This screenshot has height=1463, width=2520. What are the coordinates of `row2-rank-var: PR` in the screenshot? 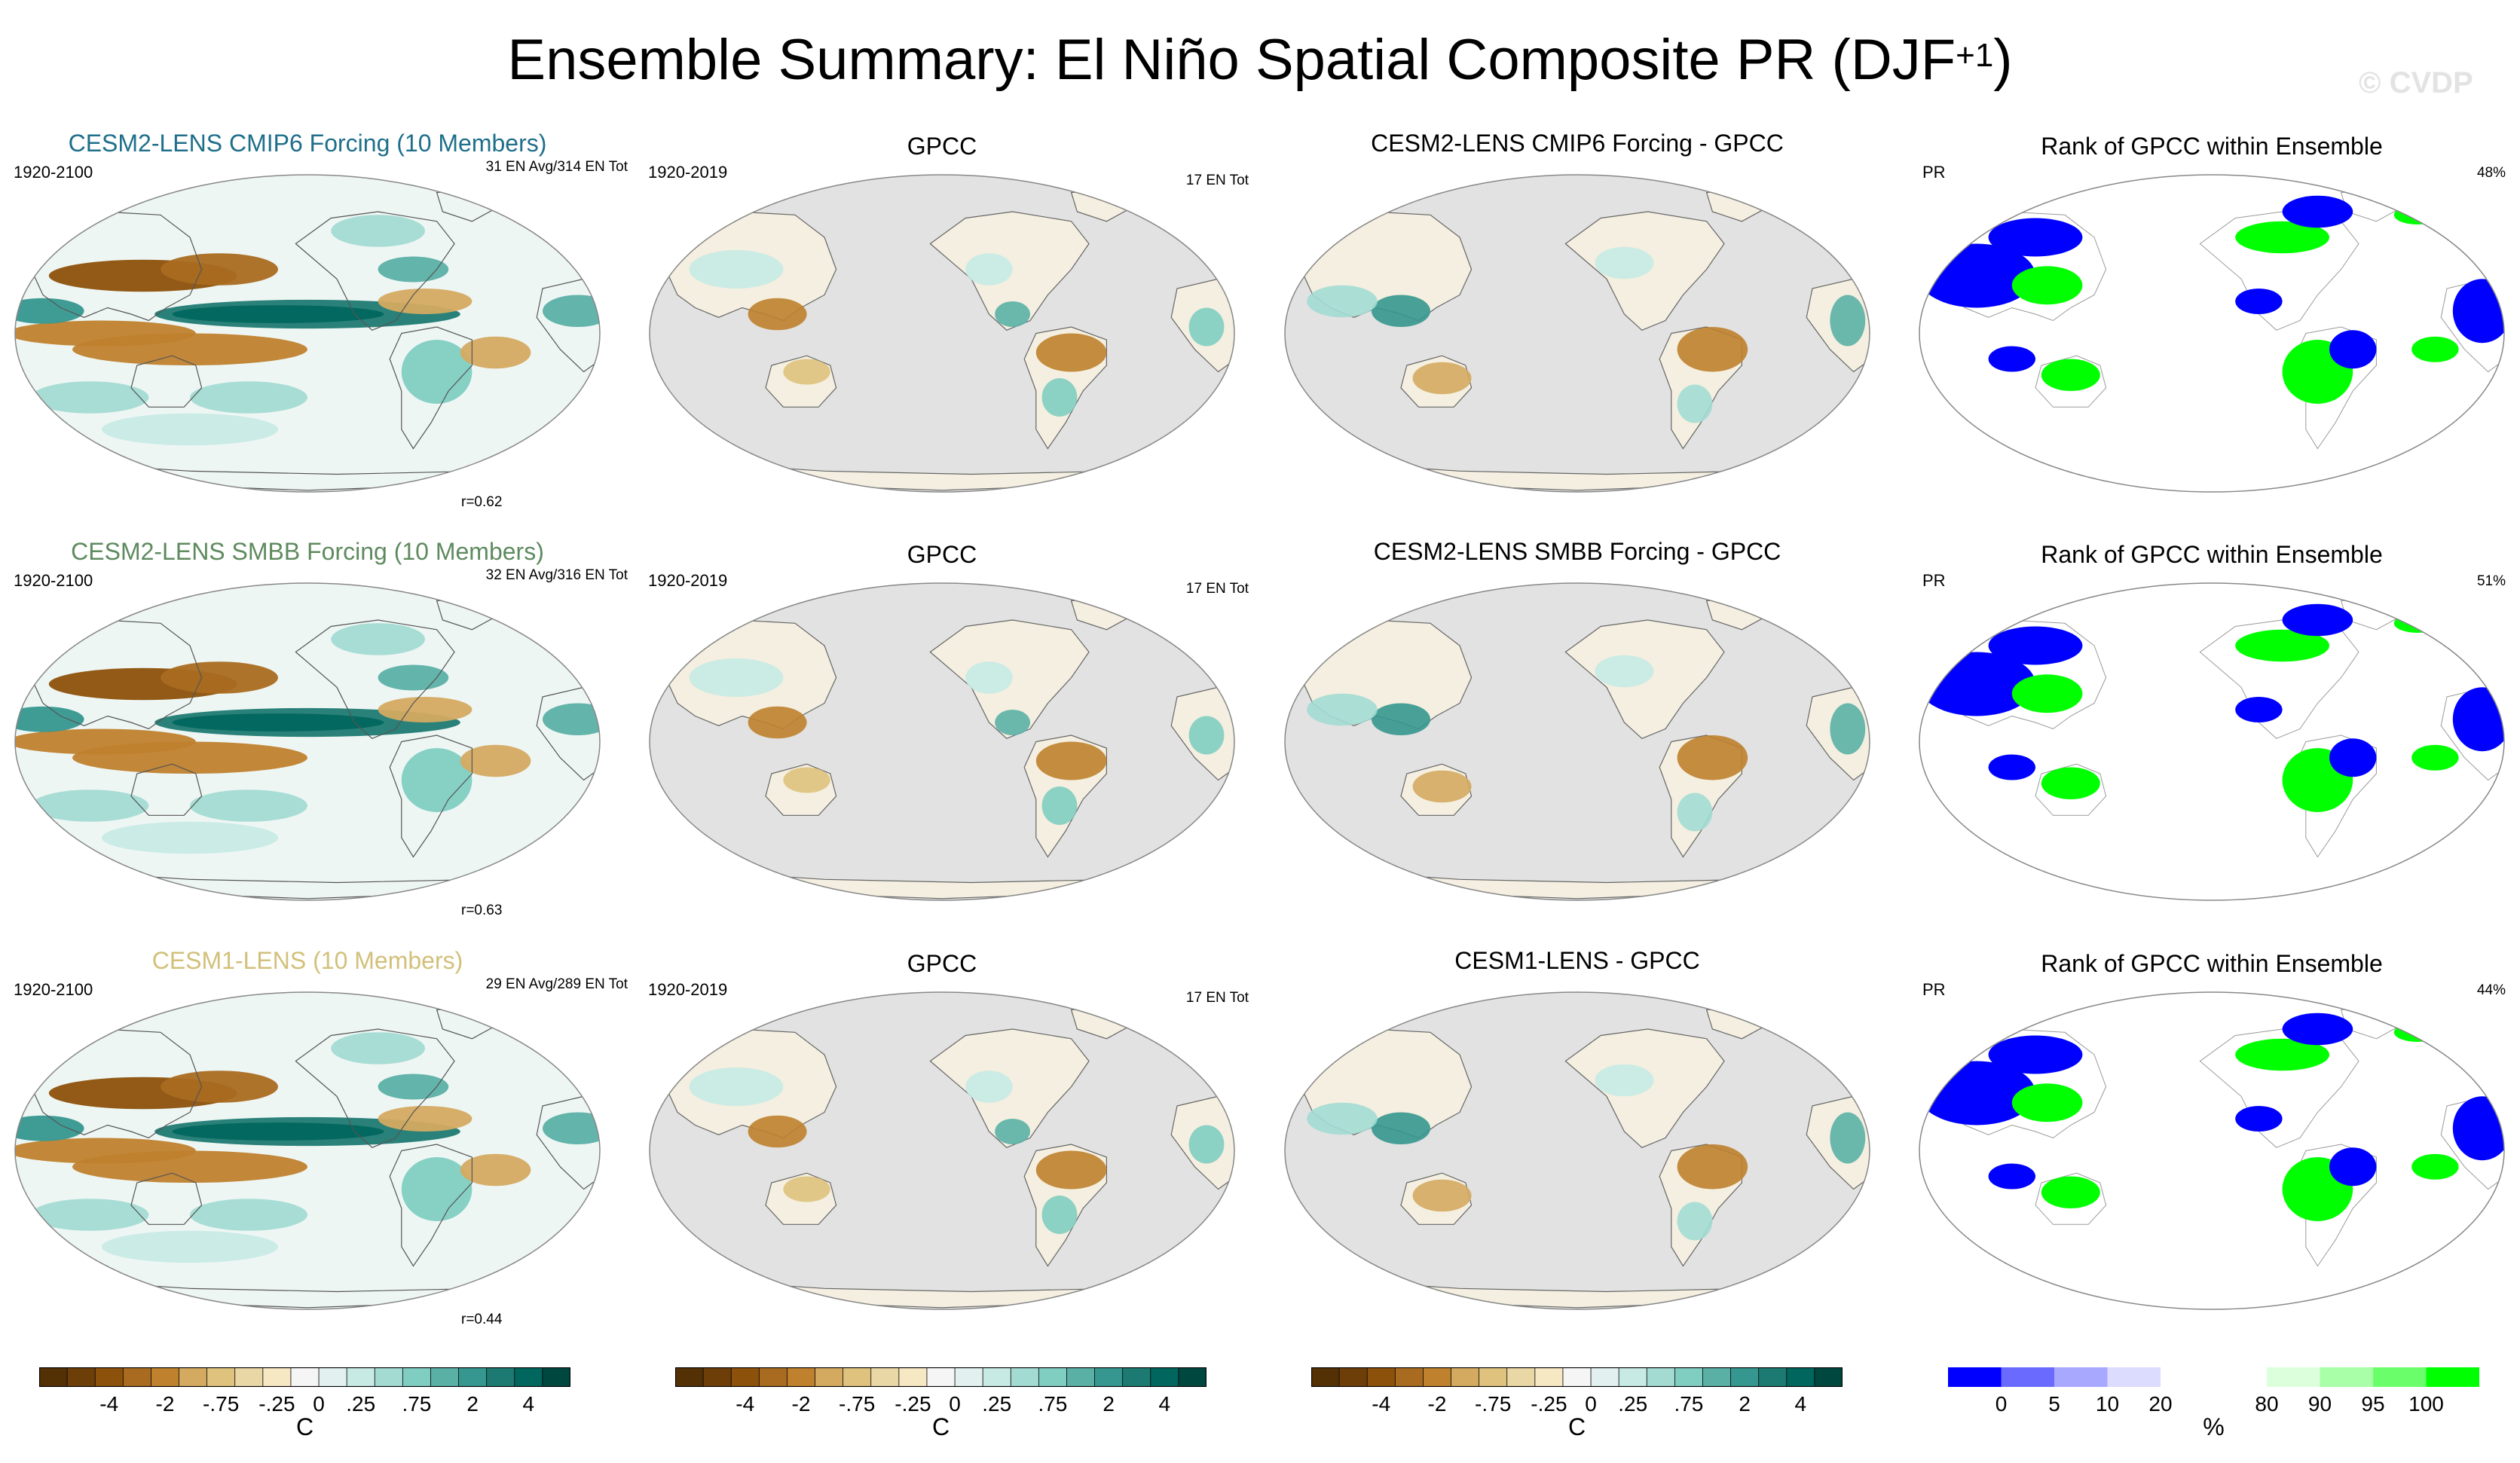 It's located at (1934, 580).